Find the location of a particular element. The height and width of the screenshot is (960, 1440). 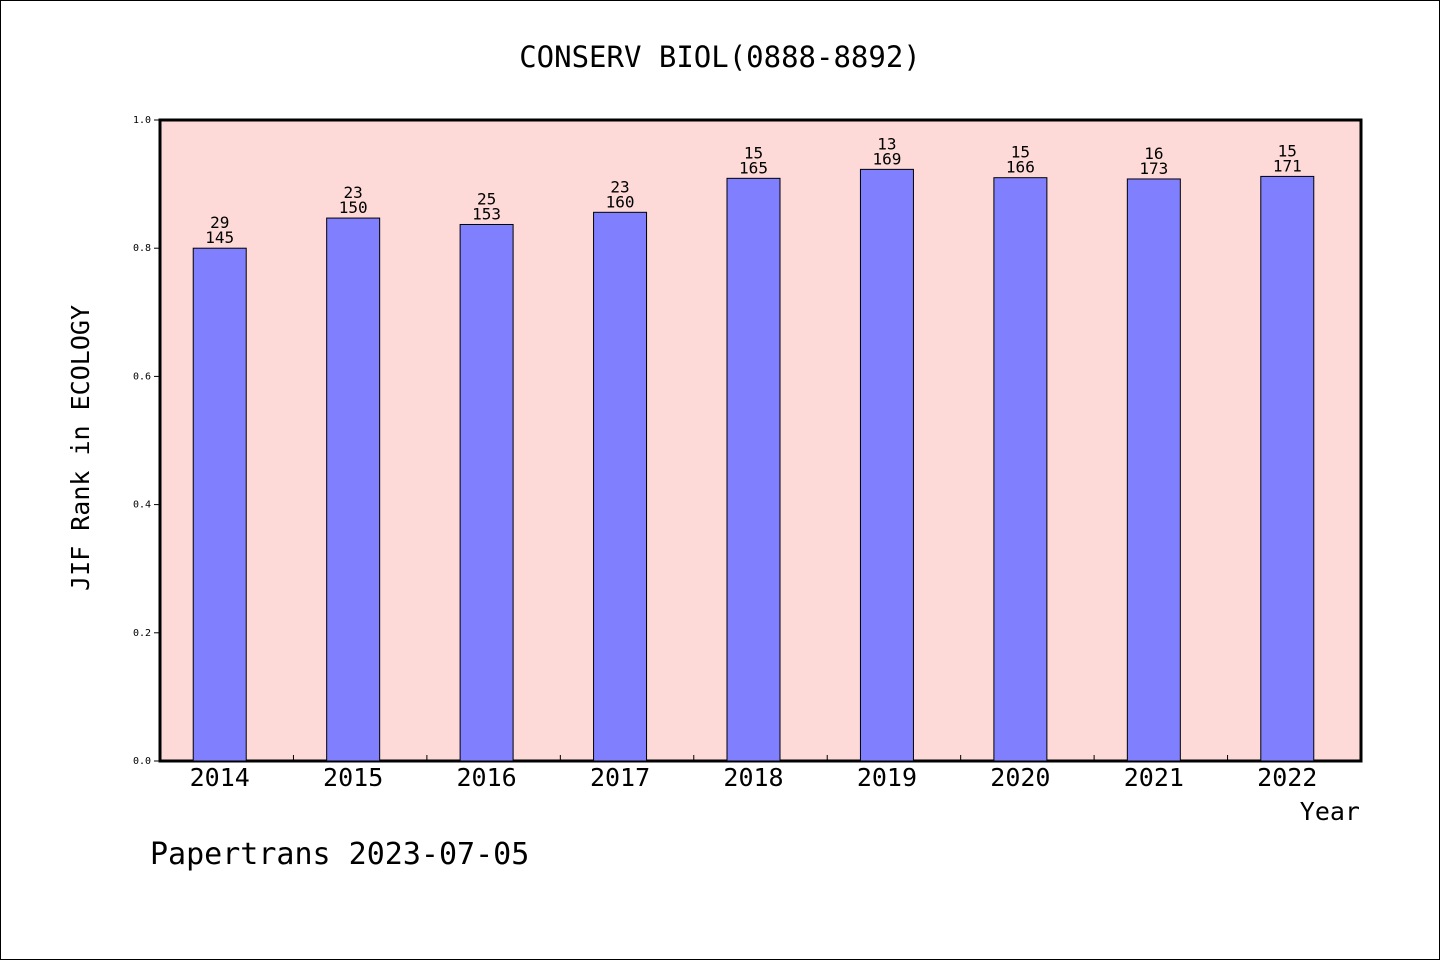

bar-total-label: 171 is located at coordinates (1287, 165).